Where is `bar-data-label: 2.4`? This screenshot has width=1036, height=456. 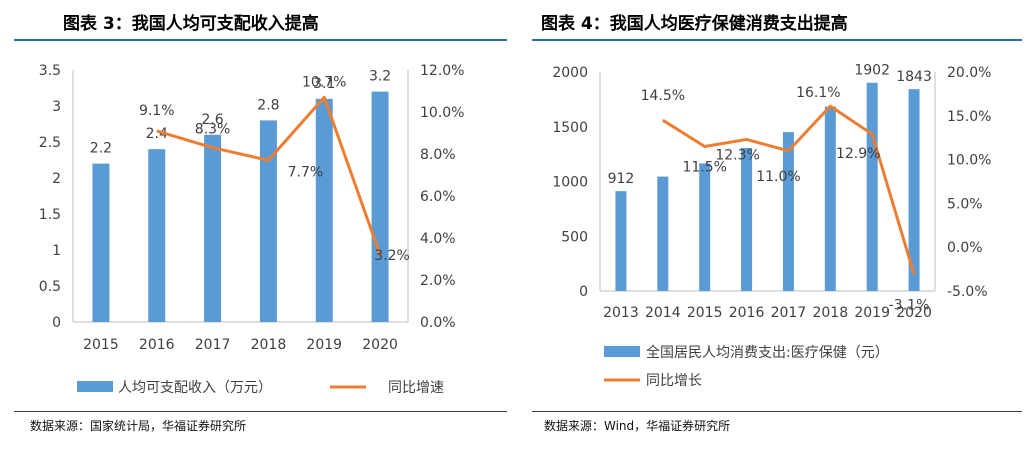
bar-data-label: 2.4 is located at coordinates (157, 134).